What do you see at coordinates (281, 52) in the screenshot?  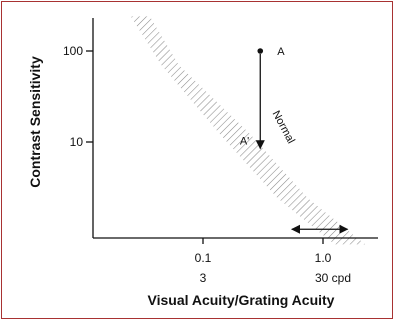 I see `point-a-label: A` at bounding box center [281, 52].